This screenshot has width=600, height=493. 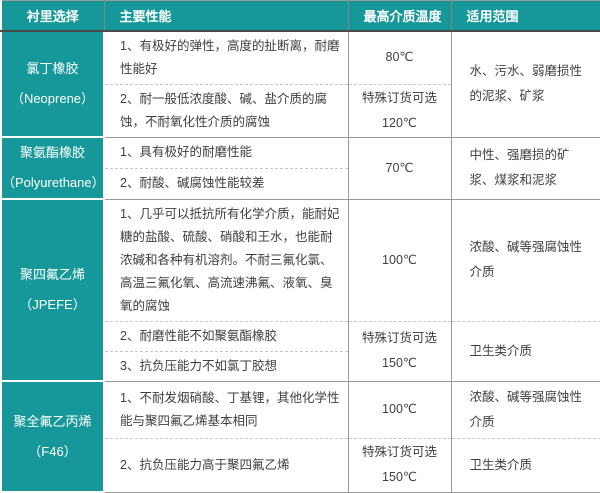 What do you see at coordinates (225, 16) in the screenshot?
I see `col-header-performance: 主要性能` at bounding box center [225, 16].